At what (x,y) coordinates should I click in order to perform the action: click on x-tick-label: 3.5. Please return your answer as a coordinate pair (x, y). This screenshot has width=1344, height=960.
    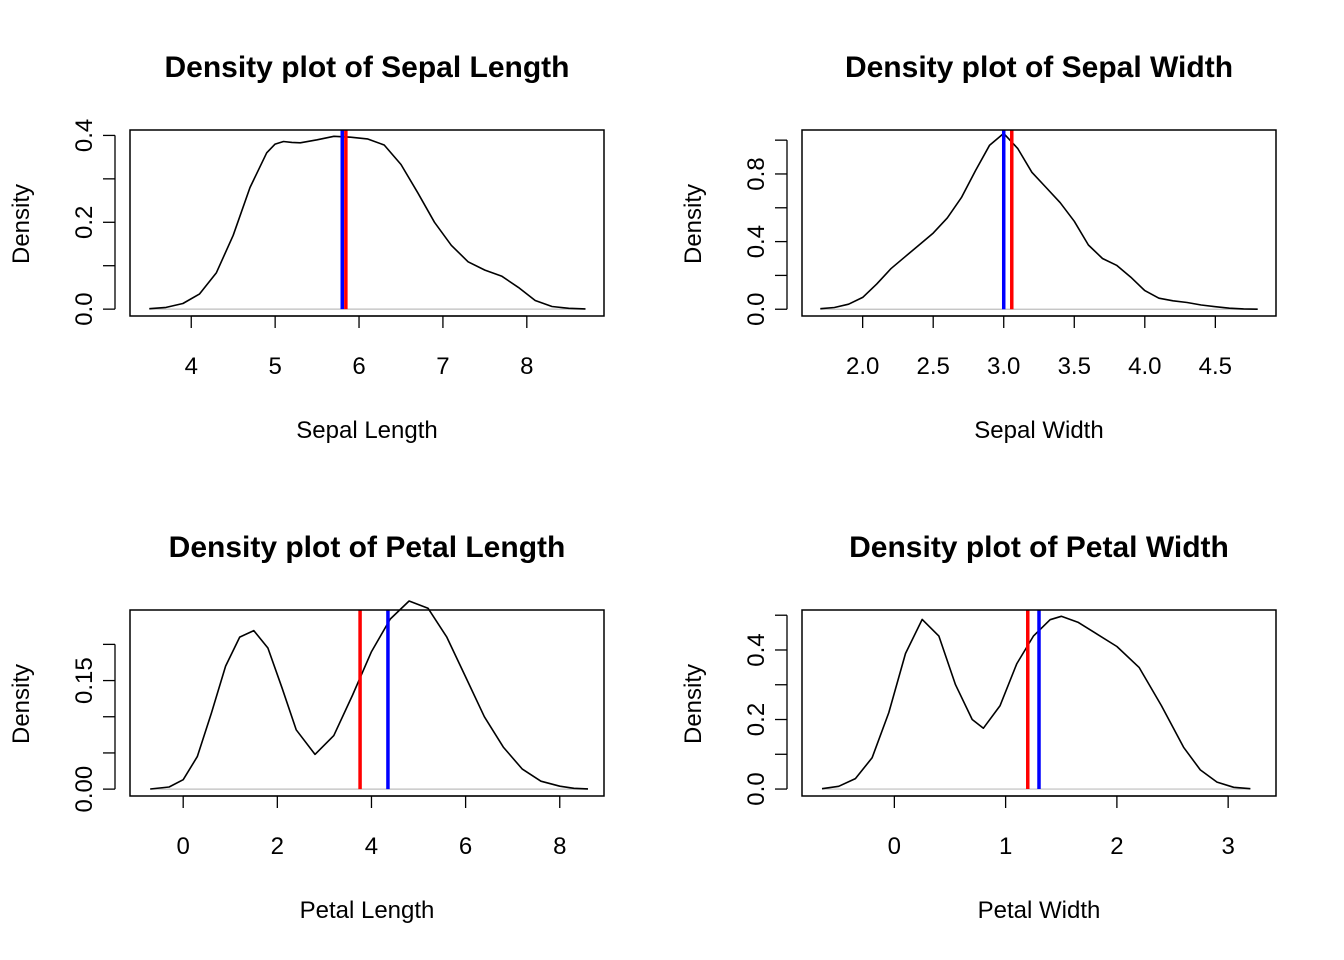
    Looking at the image, I should click on (1074, 366).